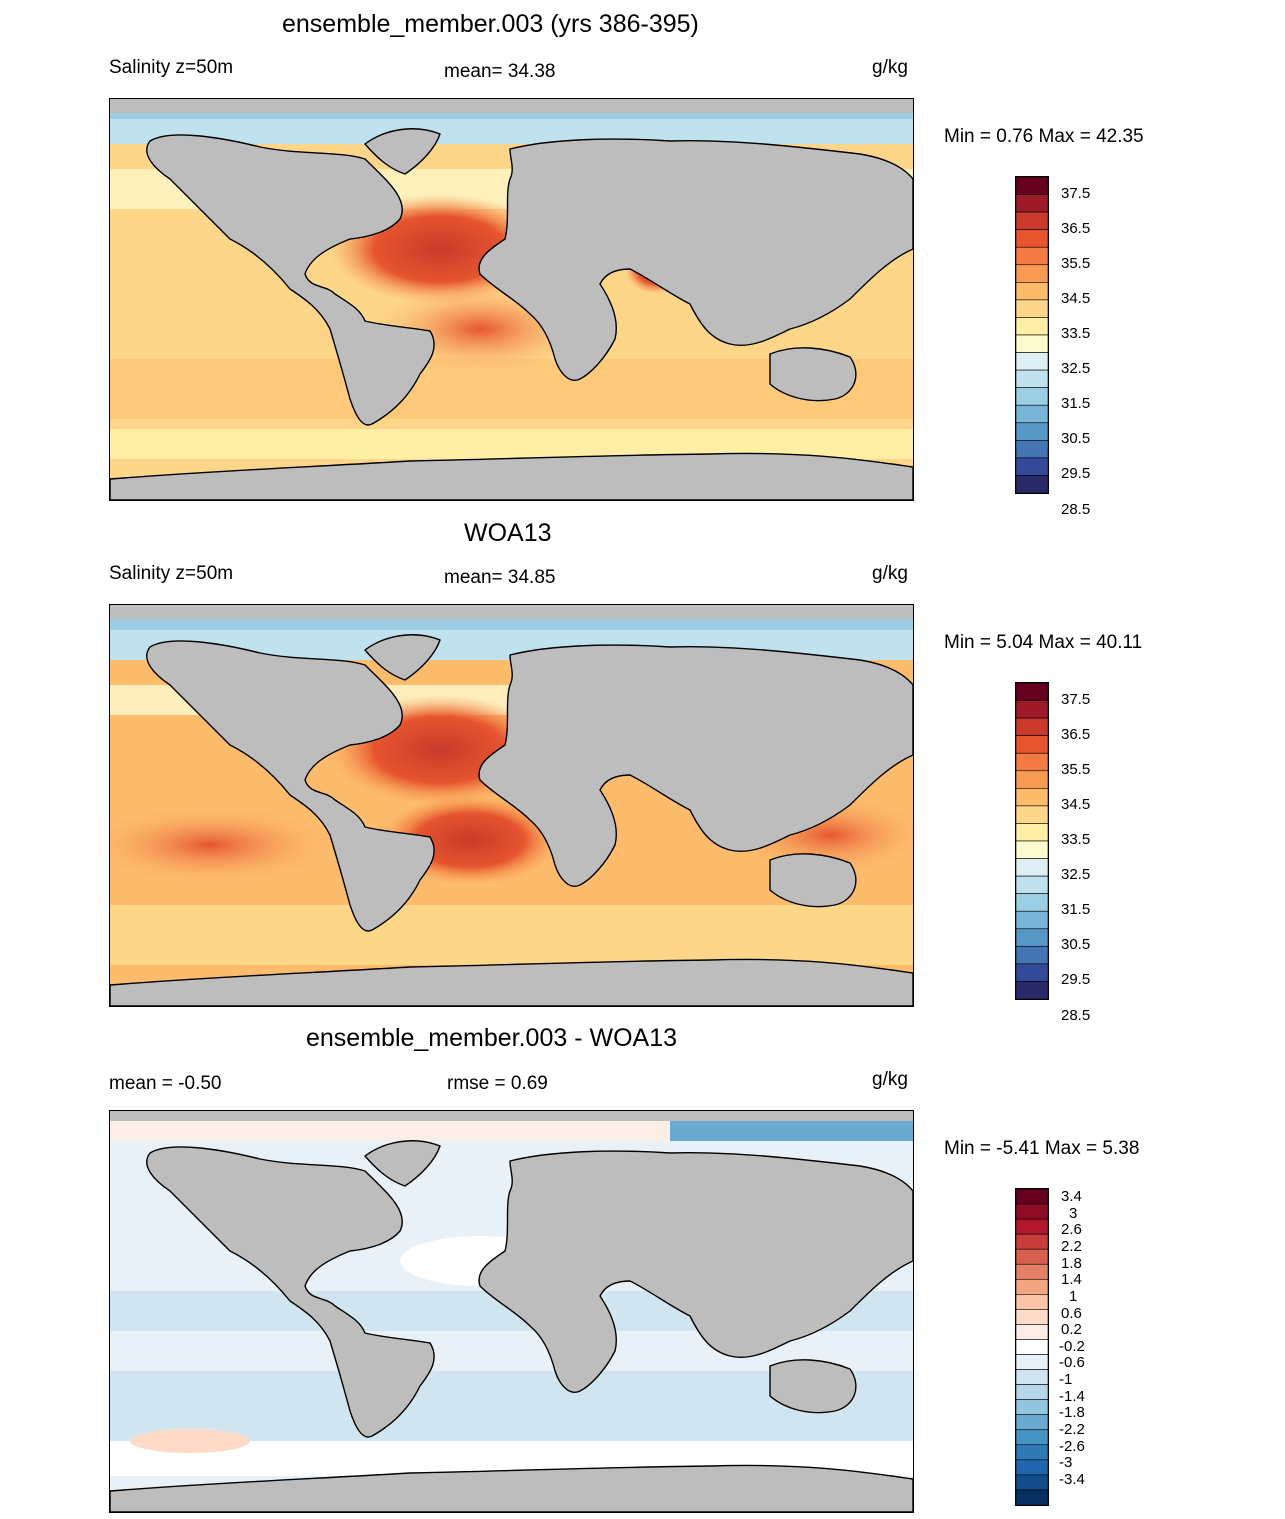 The width and height of the screenshot is (1285, 1519). What do you see at coordinates (1071, 1230) in the screenshot?
I see `colorbar-tick-label: 2.6` at bounding box center [1071, 1230].